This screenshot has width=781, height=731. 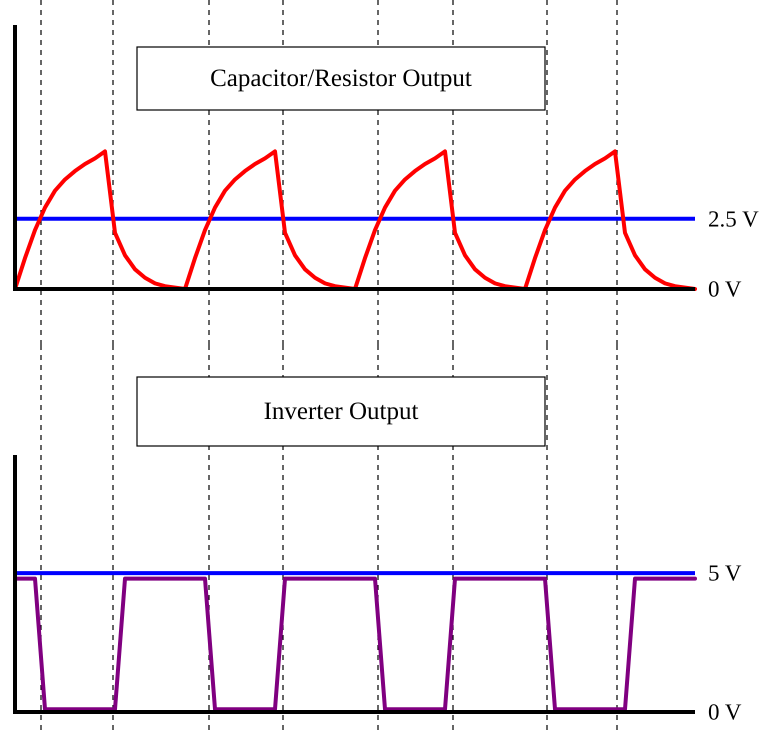 What do you see at coordinates (734, 219) in the screenshot?
I see `y-tick-label: 2.5 V` at bounding box center [734, 219].